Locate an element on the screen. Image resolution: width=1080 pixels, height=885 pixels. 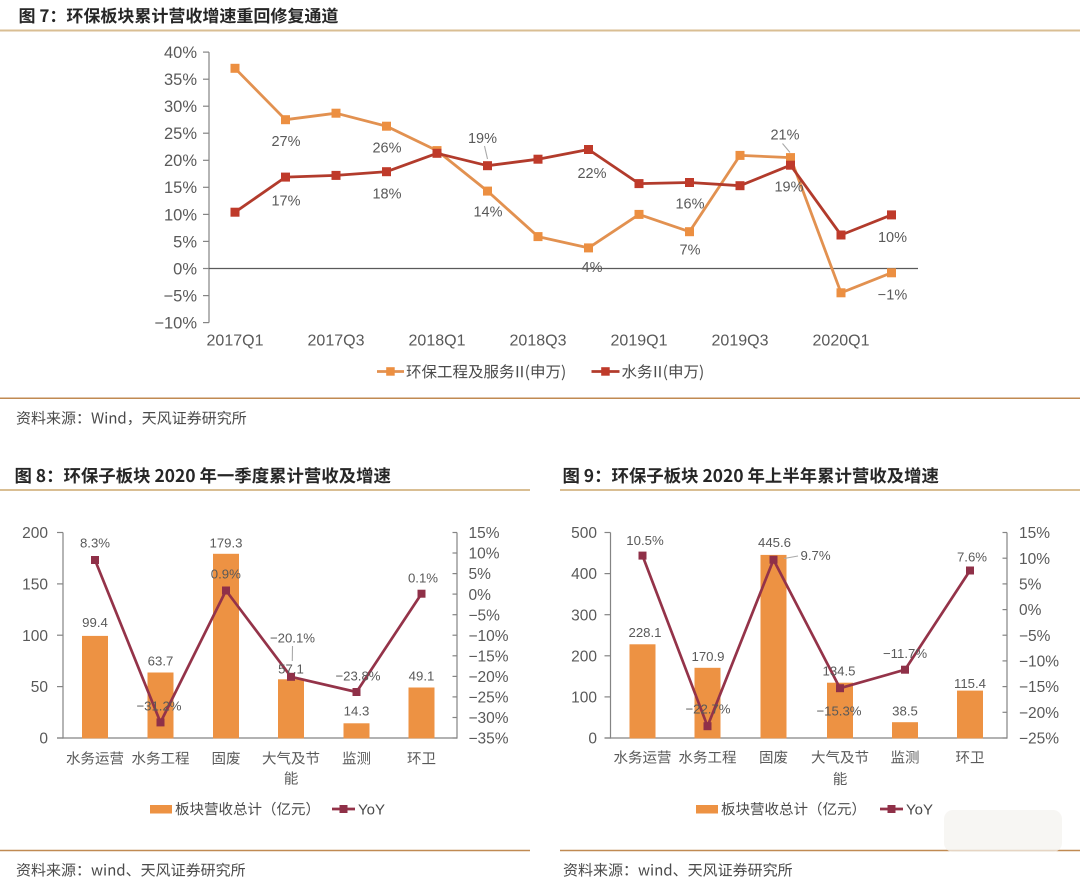
svg-text: 7.6% is located at coordinates (972, 557).